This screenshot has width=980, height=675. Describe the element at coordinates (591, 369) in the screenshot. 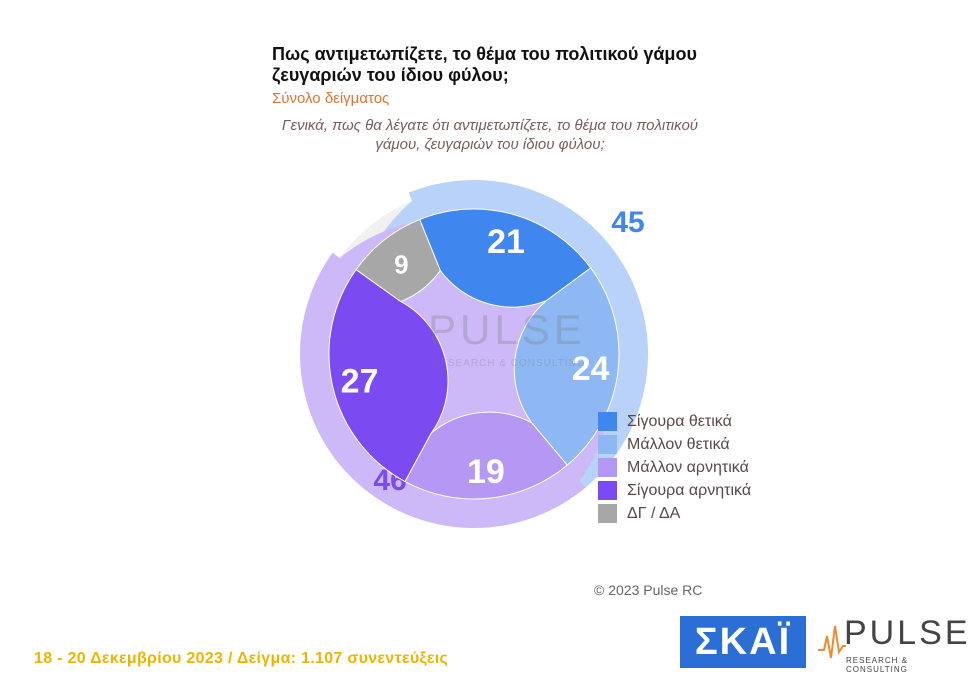

I see `slice-value-label-1: 24` at that location.